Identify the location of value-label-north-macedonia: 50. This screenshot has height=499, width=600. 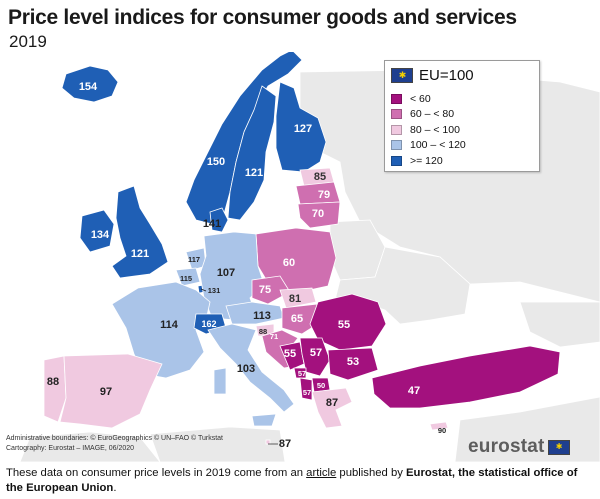
(321, 385).